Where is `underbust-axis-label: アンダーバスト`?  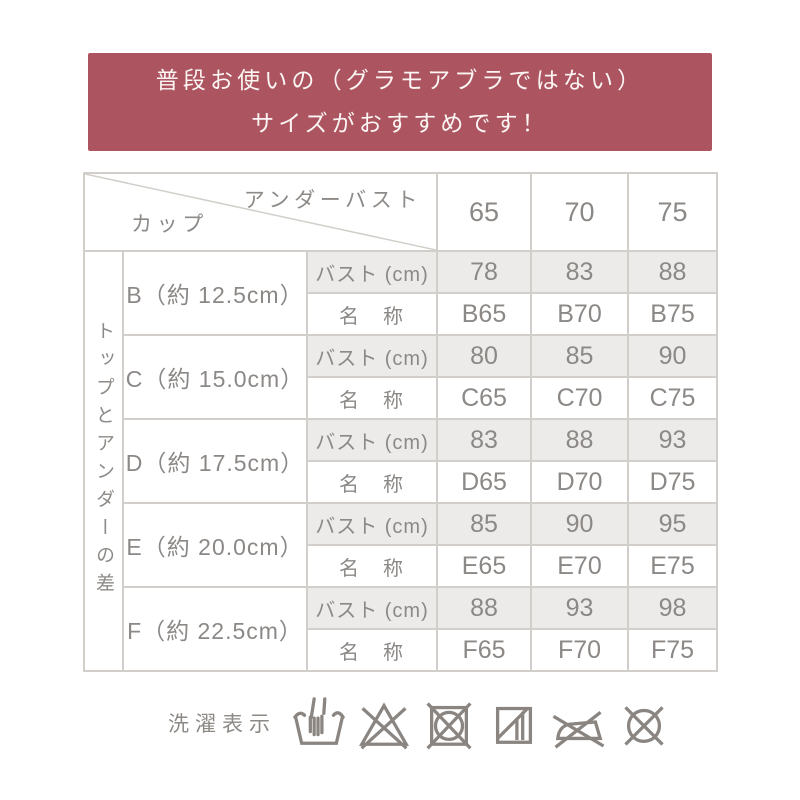
underbust-axis-label: アンダーバスト is located at coordinates (332, 200).